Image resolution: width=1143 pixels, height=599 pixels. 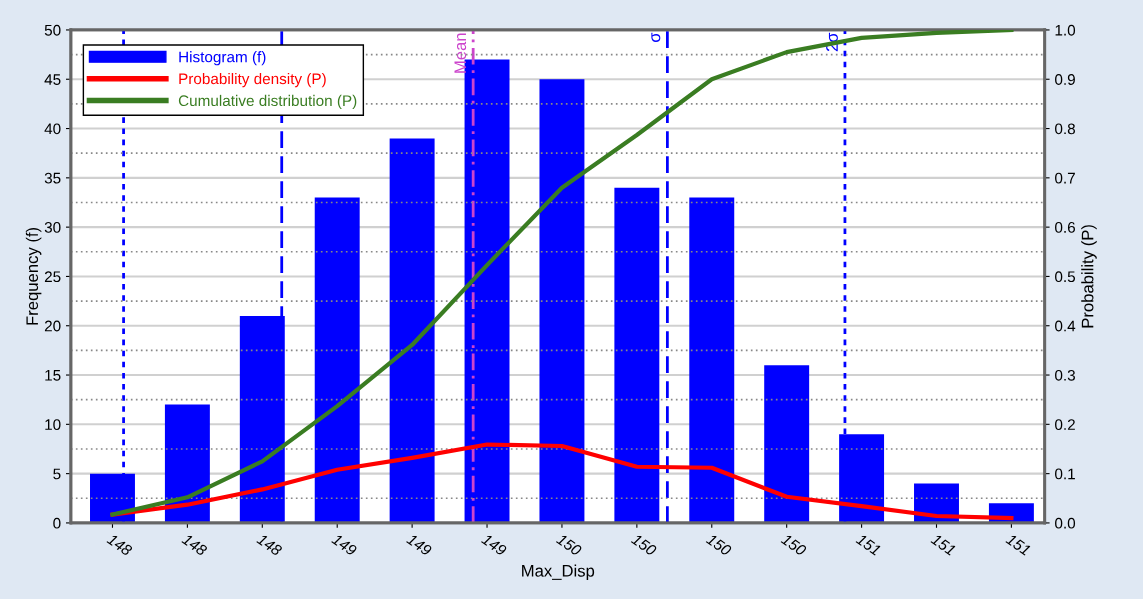 I want to click on ref-line-label: σ, so click(x=656, y=37).